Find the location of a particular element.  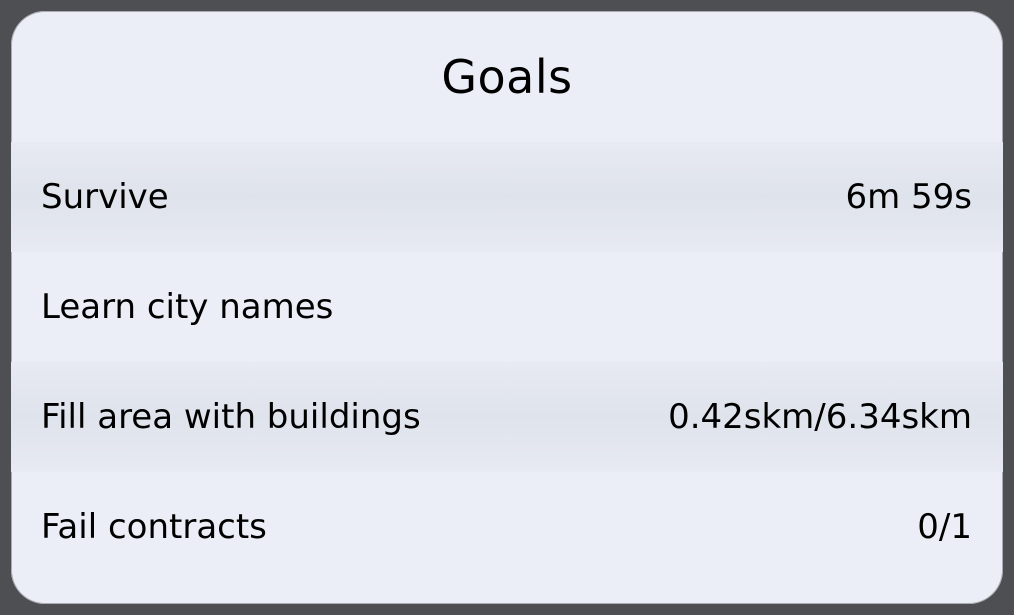

goal-value: 0/1 is located at coordinates (944, 527).